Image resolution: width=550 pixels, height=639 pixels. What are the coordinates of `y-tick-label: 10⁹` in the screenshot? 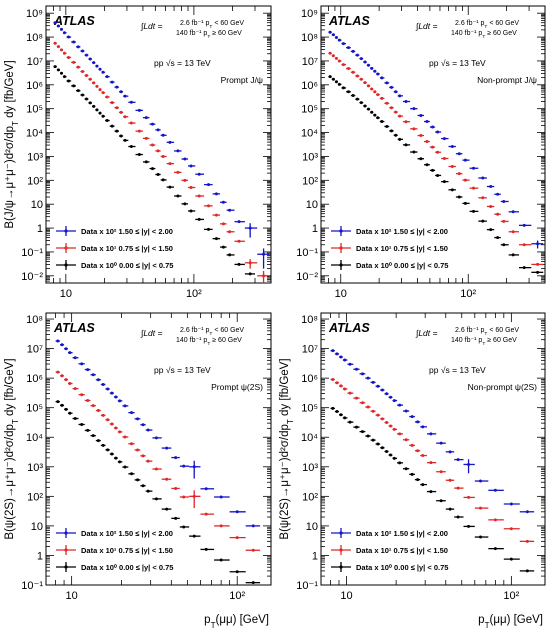 It's located at (309, 14).